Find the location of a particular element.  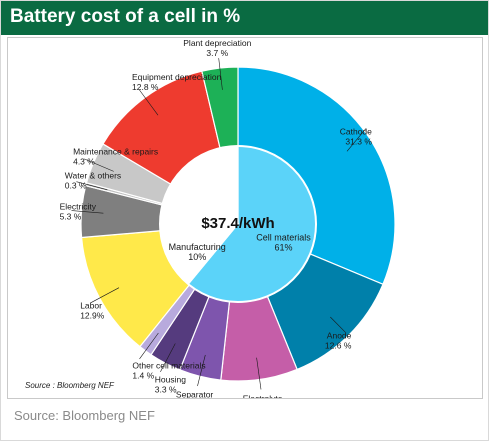

value-labor: 12.9% is located at coordinates (92, 315).